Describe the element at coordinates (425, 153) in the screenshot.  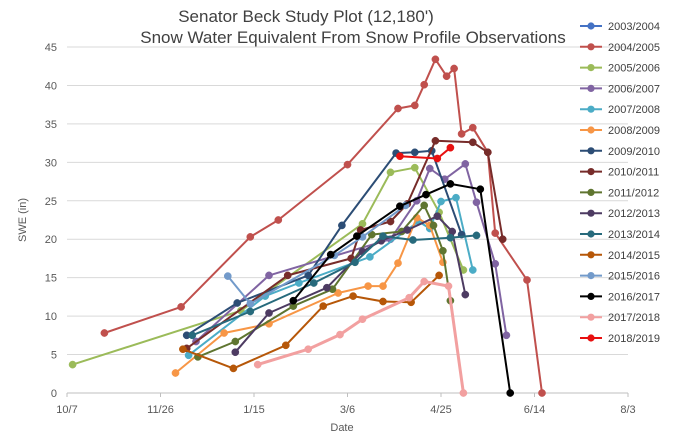
I see `series-2018-2019` at that location.